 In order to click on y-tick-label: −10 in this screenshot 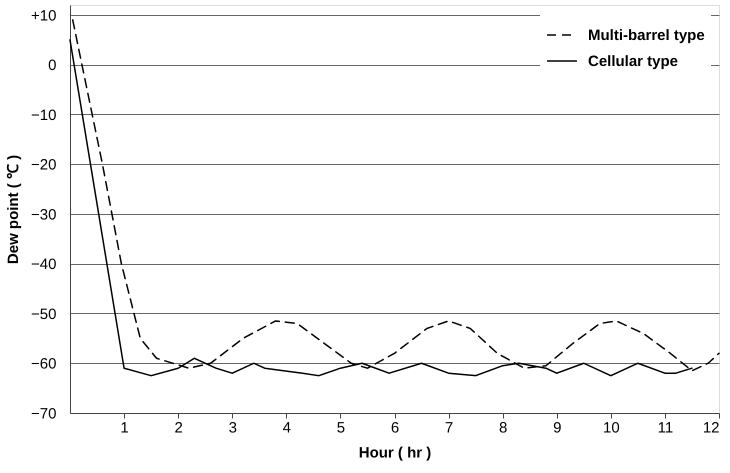, I will do `click(43, 115)`.